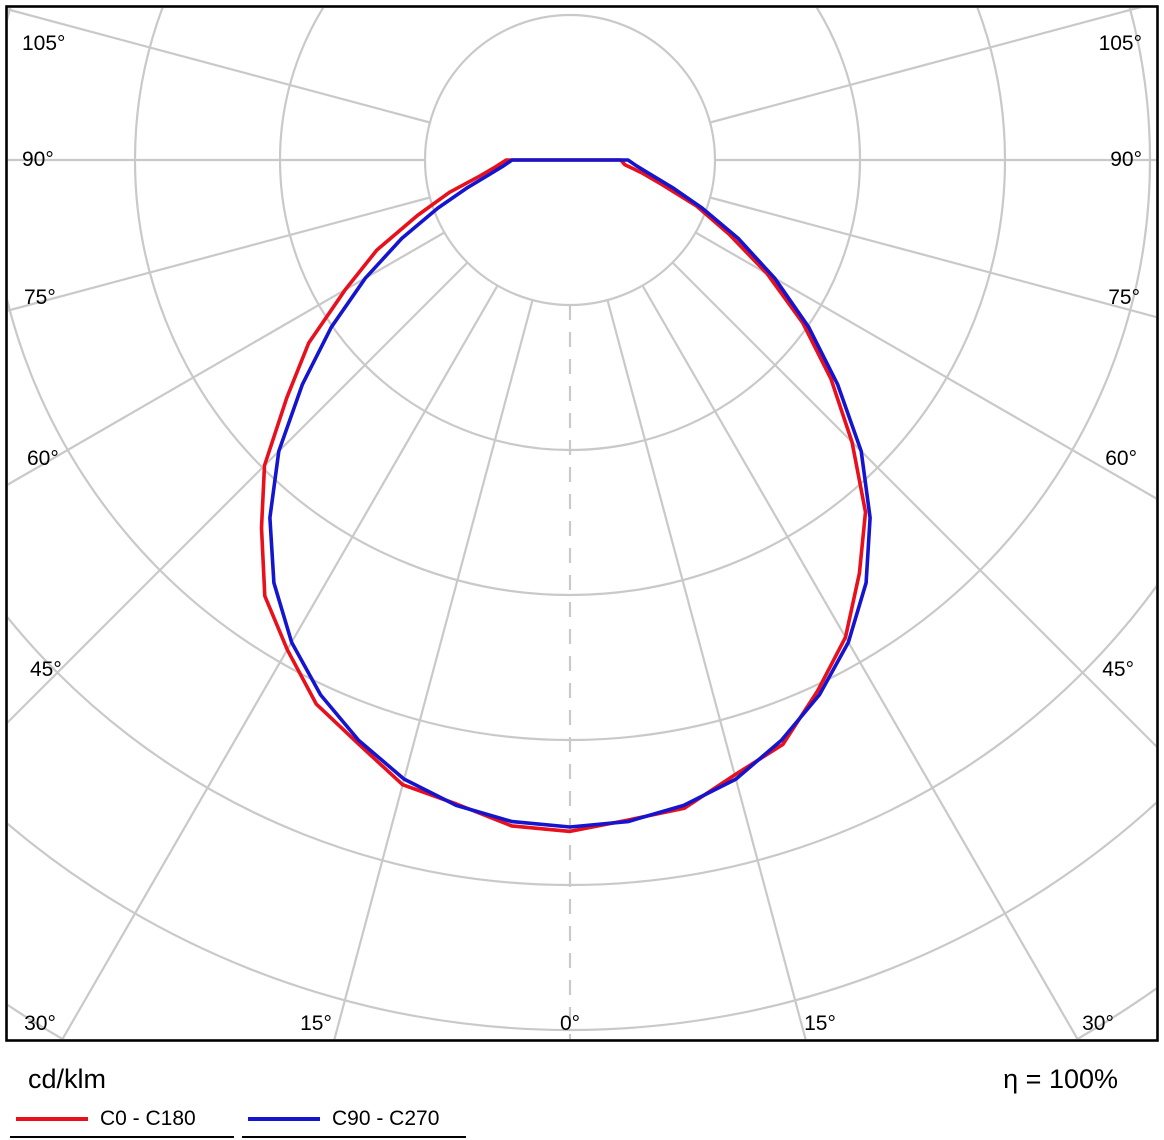  I want to click on legend-item-c90-c270: C90 - C270, so click(354, 1120).